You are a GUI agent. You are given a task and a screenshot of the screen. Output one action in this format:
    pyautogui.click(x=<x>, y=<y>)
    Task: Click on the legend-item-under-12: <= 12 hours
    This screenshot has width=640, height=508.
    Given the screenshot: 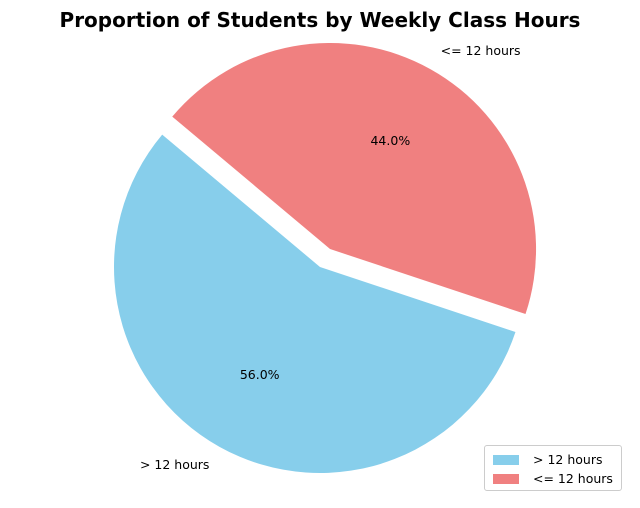 What is the action you would take?
    pyautogui.click(x=553, y=478)
    